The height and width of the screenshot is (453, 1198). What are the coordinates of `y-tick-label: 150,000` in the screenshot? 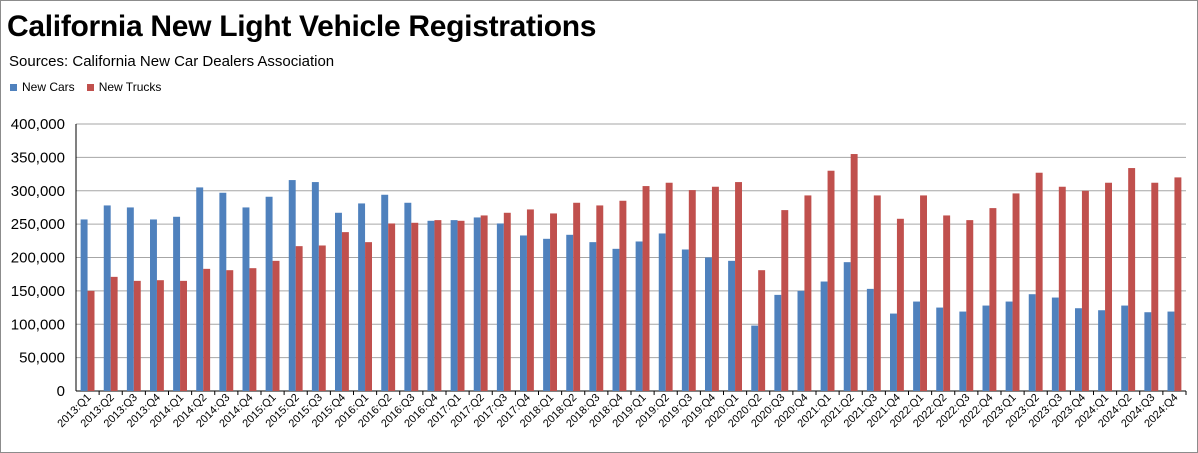 It's located at (38, 291).